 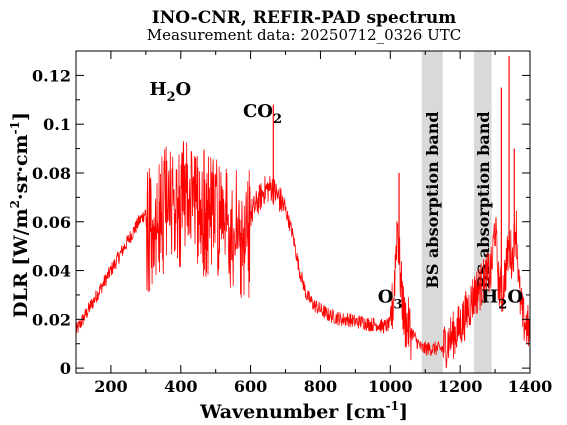 I want to click on x-tick-label: 1400, so click(x=530, y=386).